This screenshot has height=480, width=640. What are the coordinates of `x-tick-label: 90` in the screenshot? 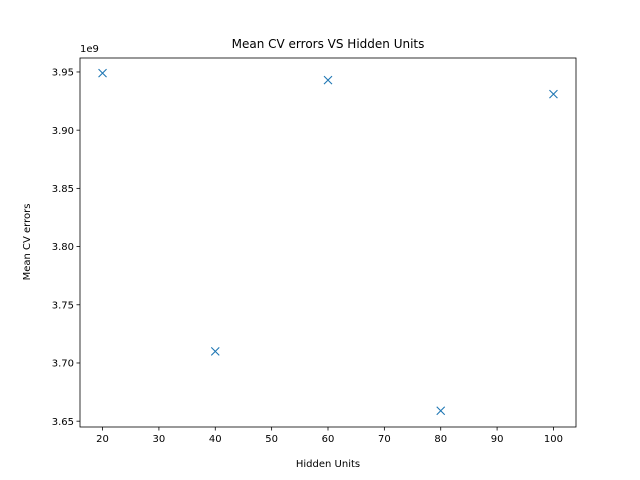 It's located at (497, 439).